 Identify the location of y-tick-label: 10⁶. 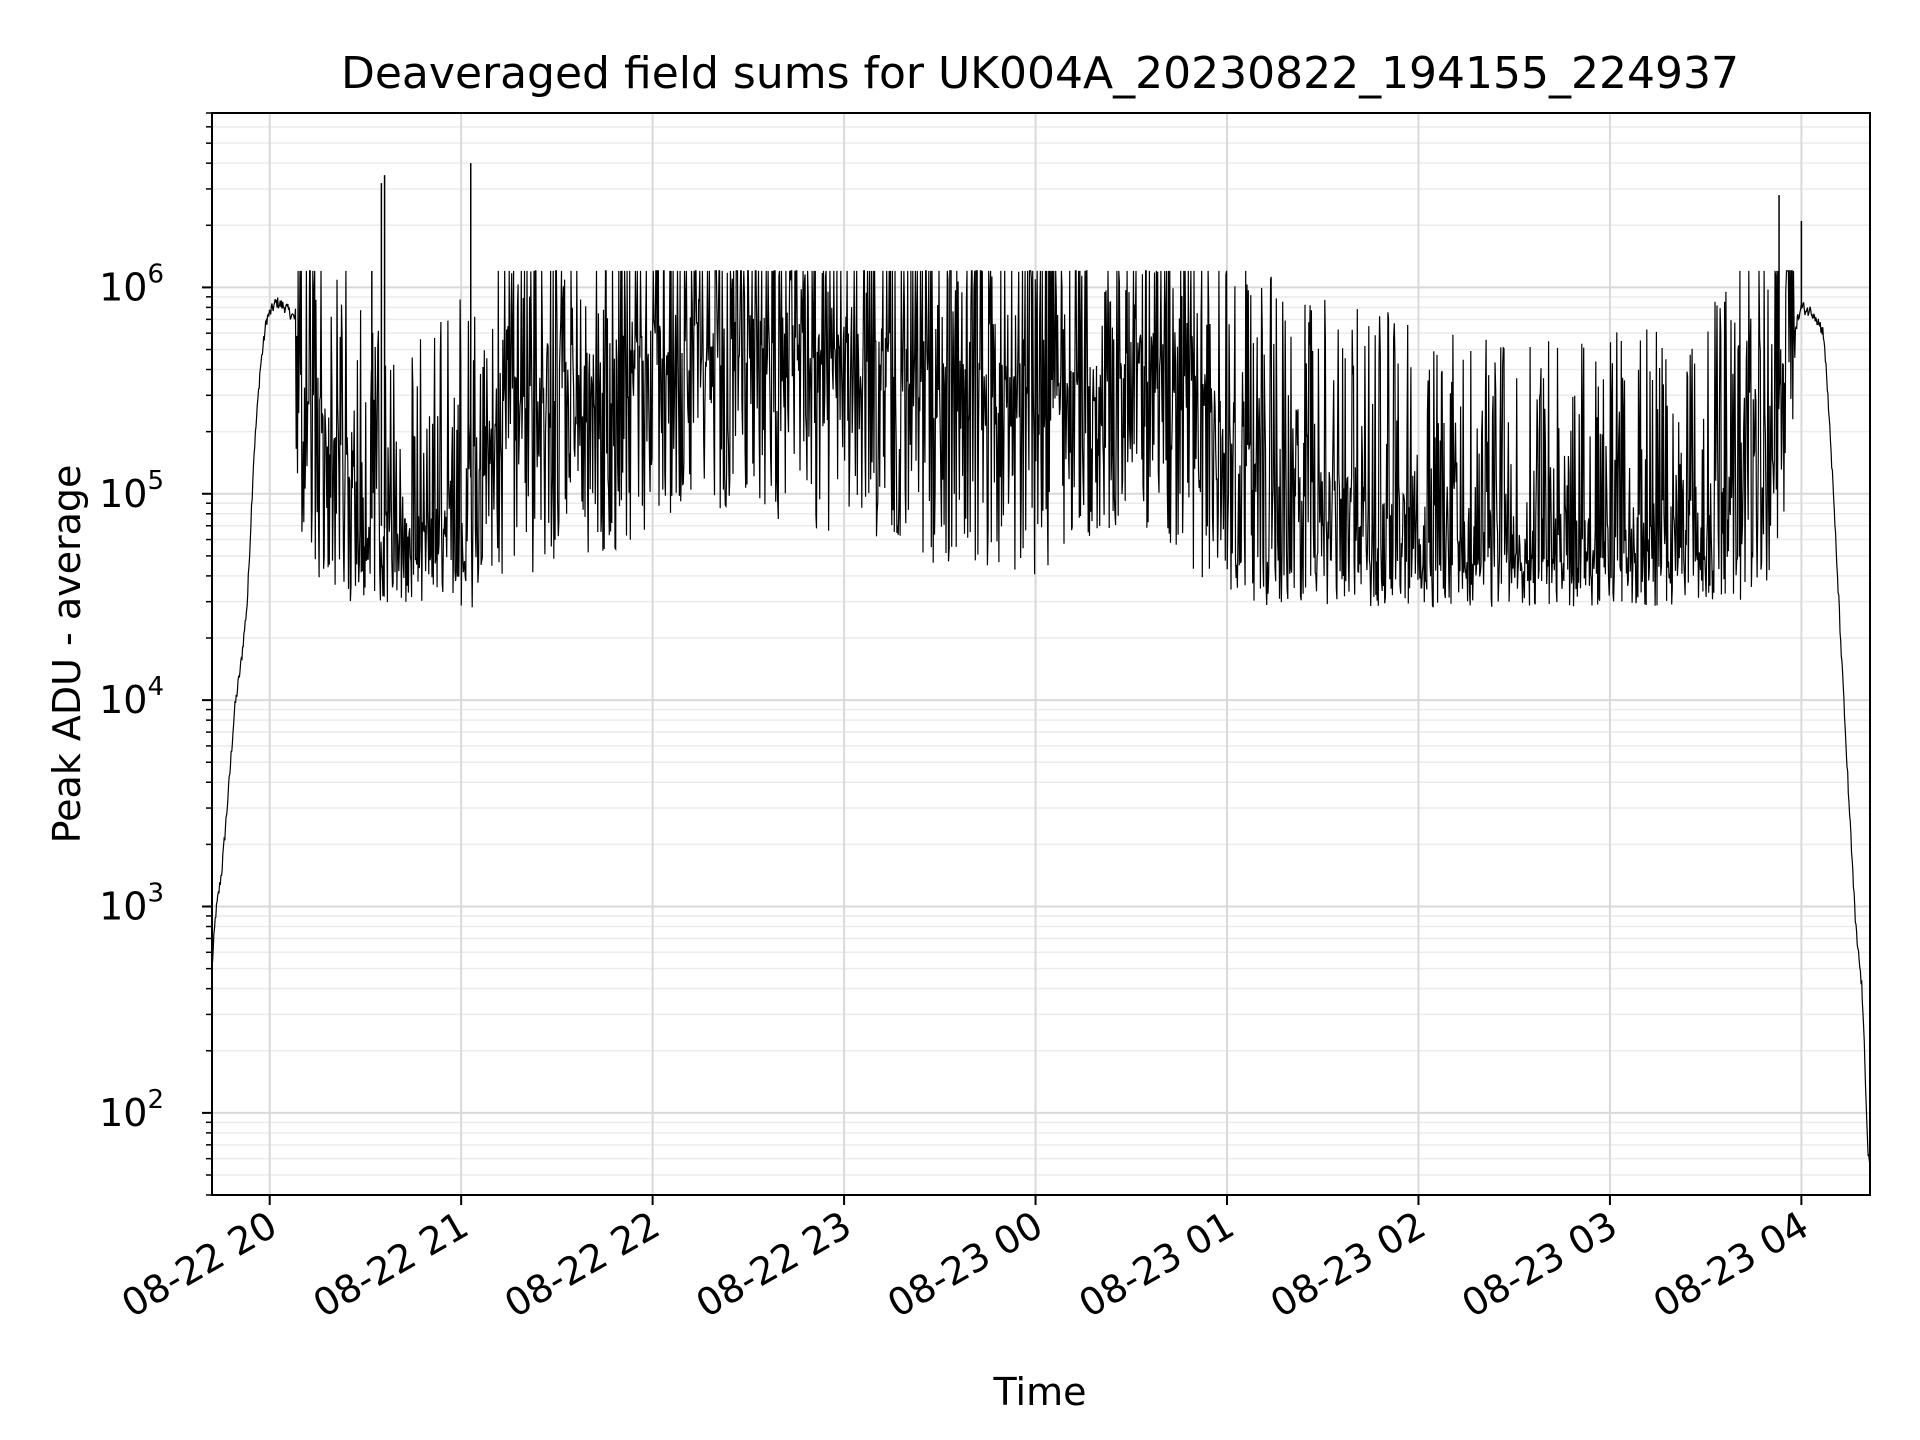
(131, 284).